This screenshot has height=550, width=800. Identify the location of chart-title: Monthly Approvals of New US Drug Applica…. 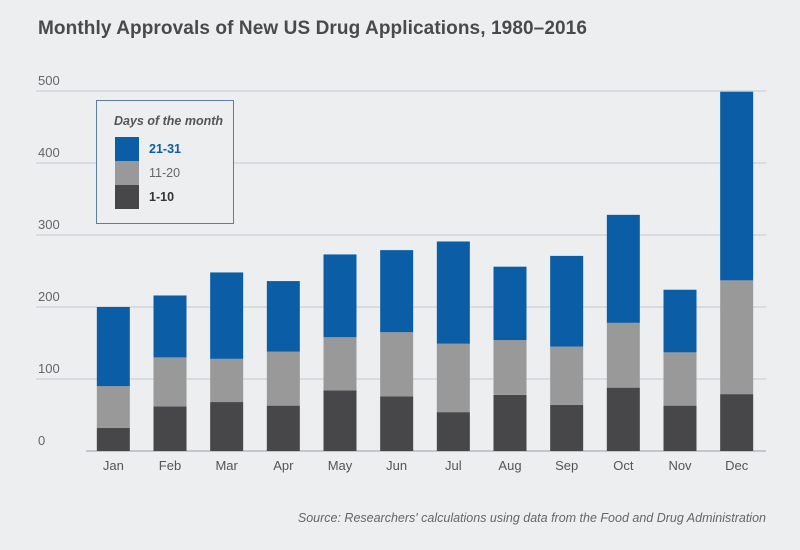
(312, 28).